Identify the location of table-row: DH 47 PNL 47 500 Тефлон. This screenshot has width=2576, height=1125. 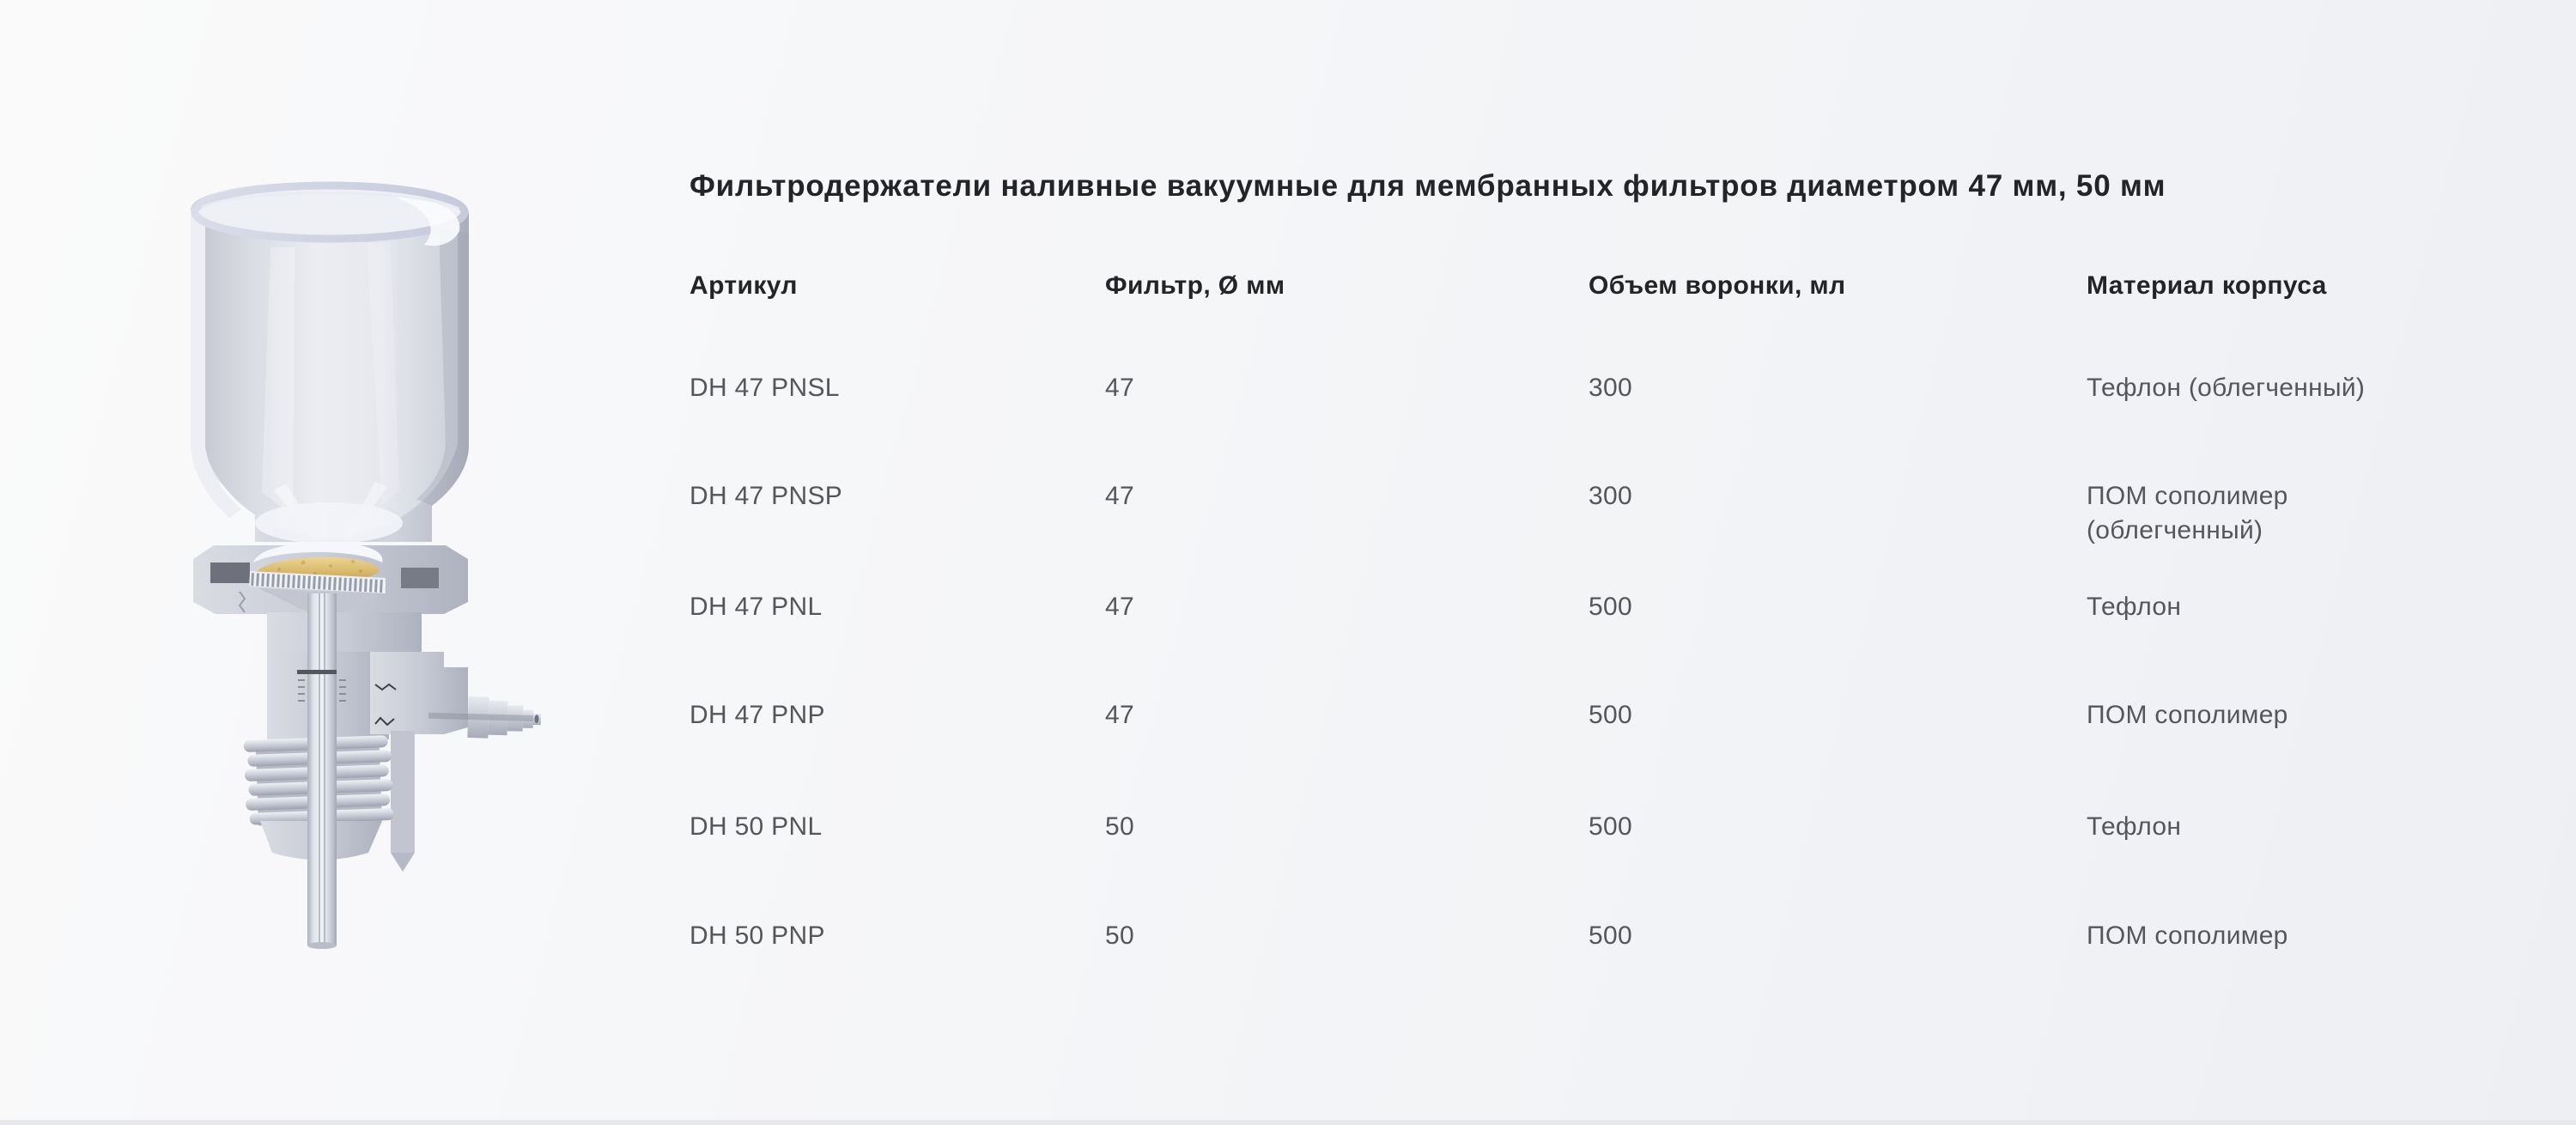
(1617, 607).